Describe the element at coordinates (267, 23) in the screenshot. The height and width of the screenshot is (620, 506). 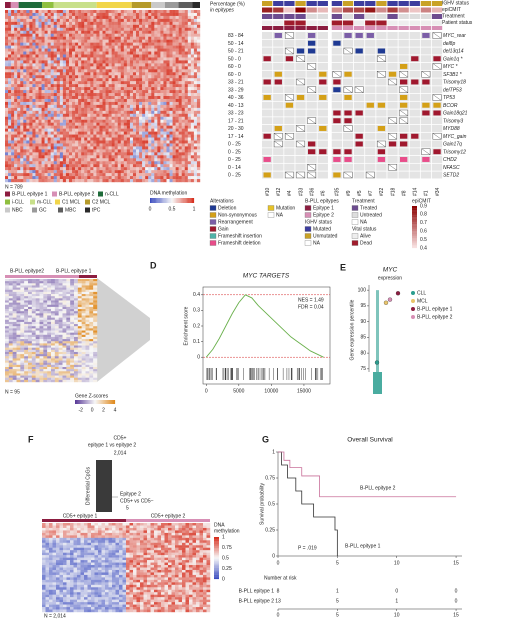
I see `track-cell` at that location.